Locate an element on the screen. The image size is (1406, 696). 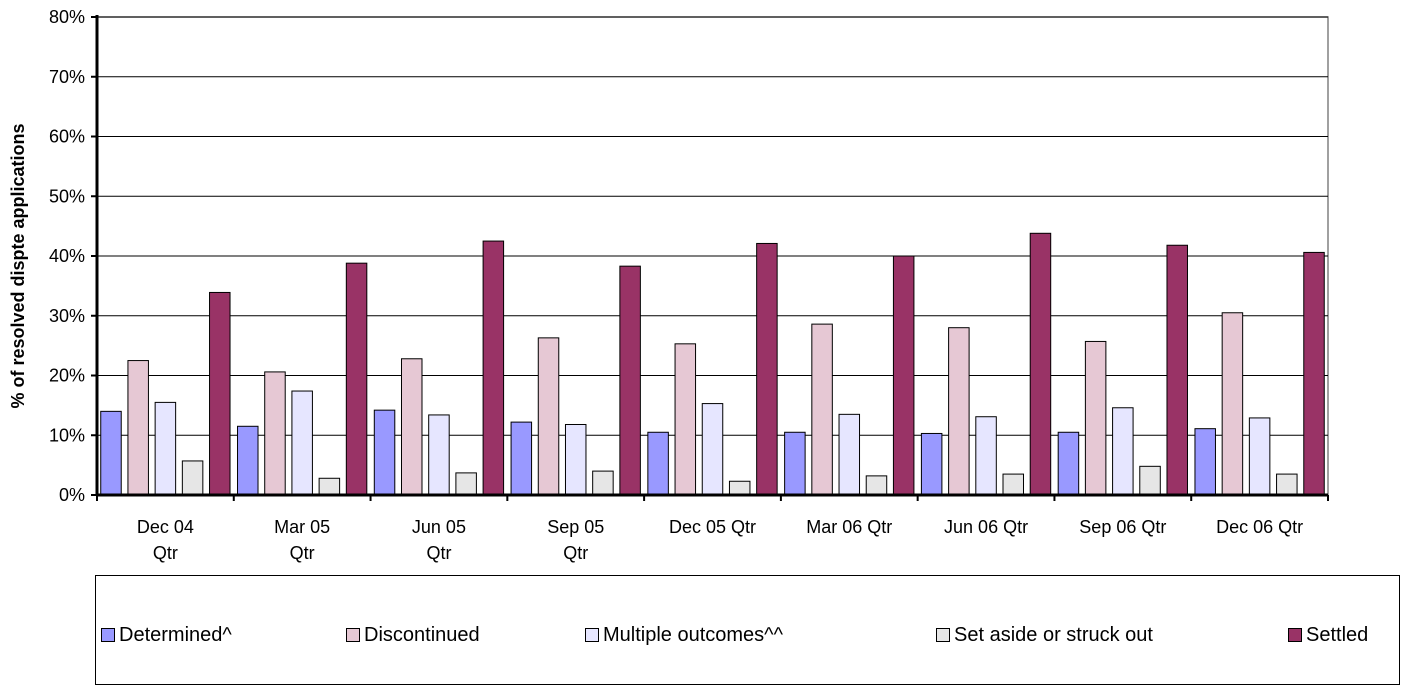
y-tick-label: 20% is located at coordinates (67, 376).